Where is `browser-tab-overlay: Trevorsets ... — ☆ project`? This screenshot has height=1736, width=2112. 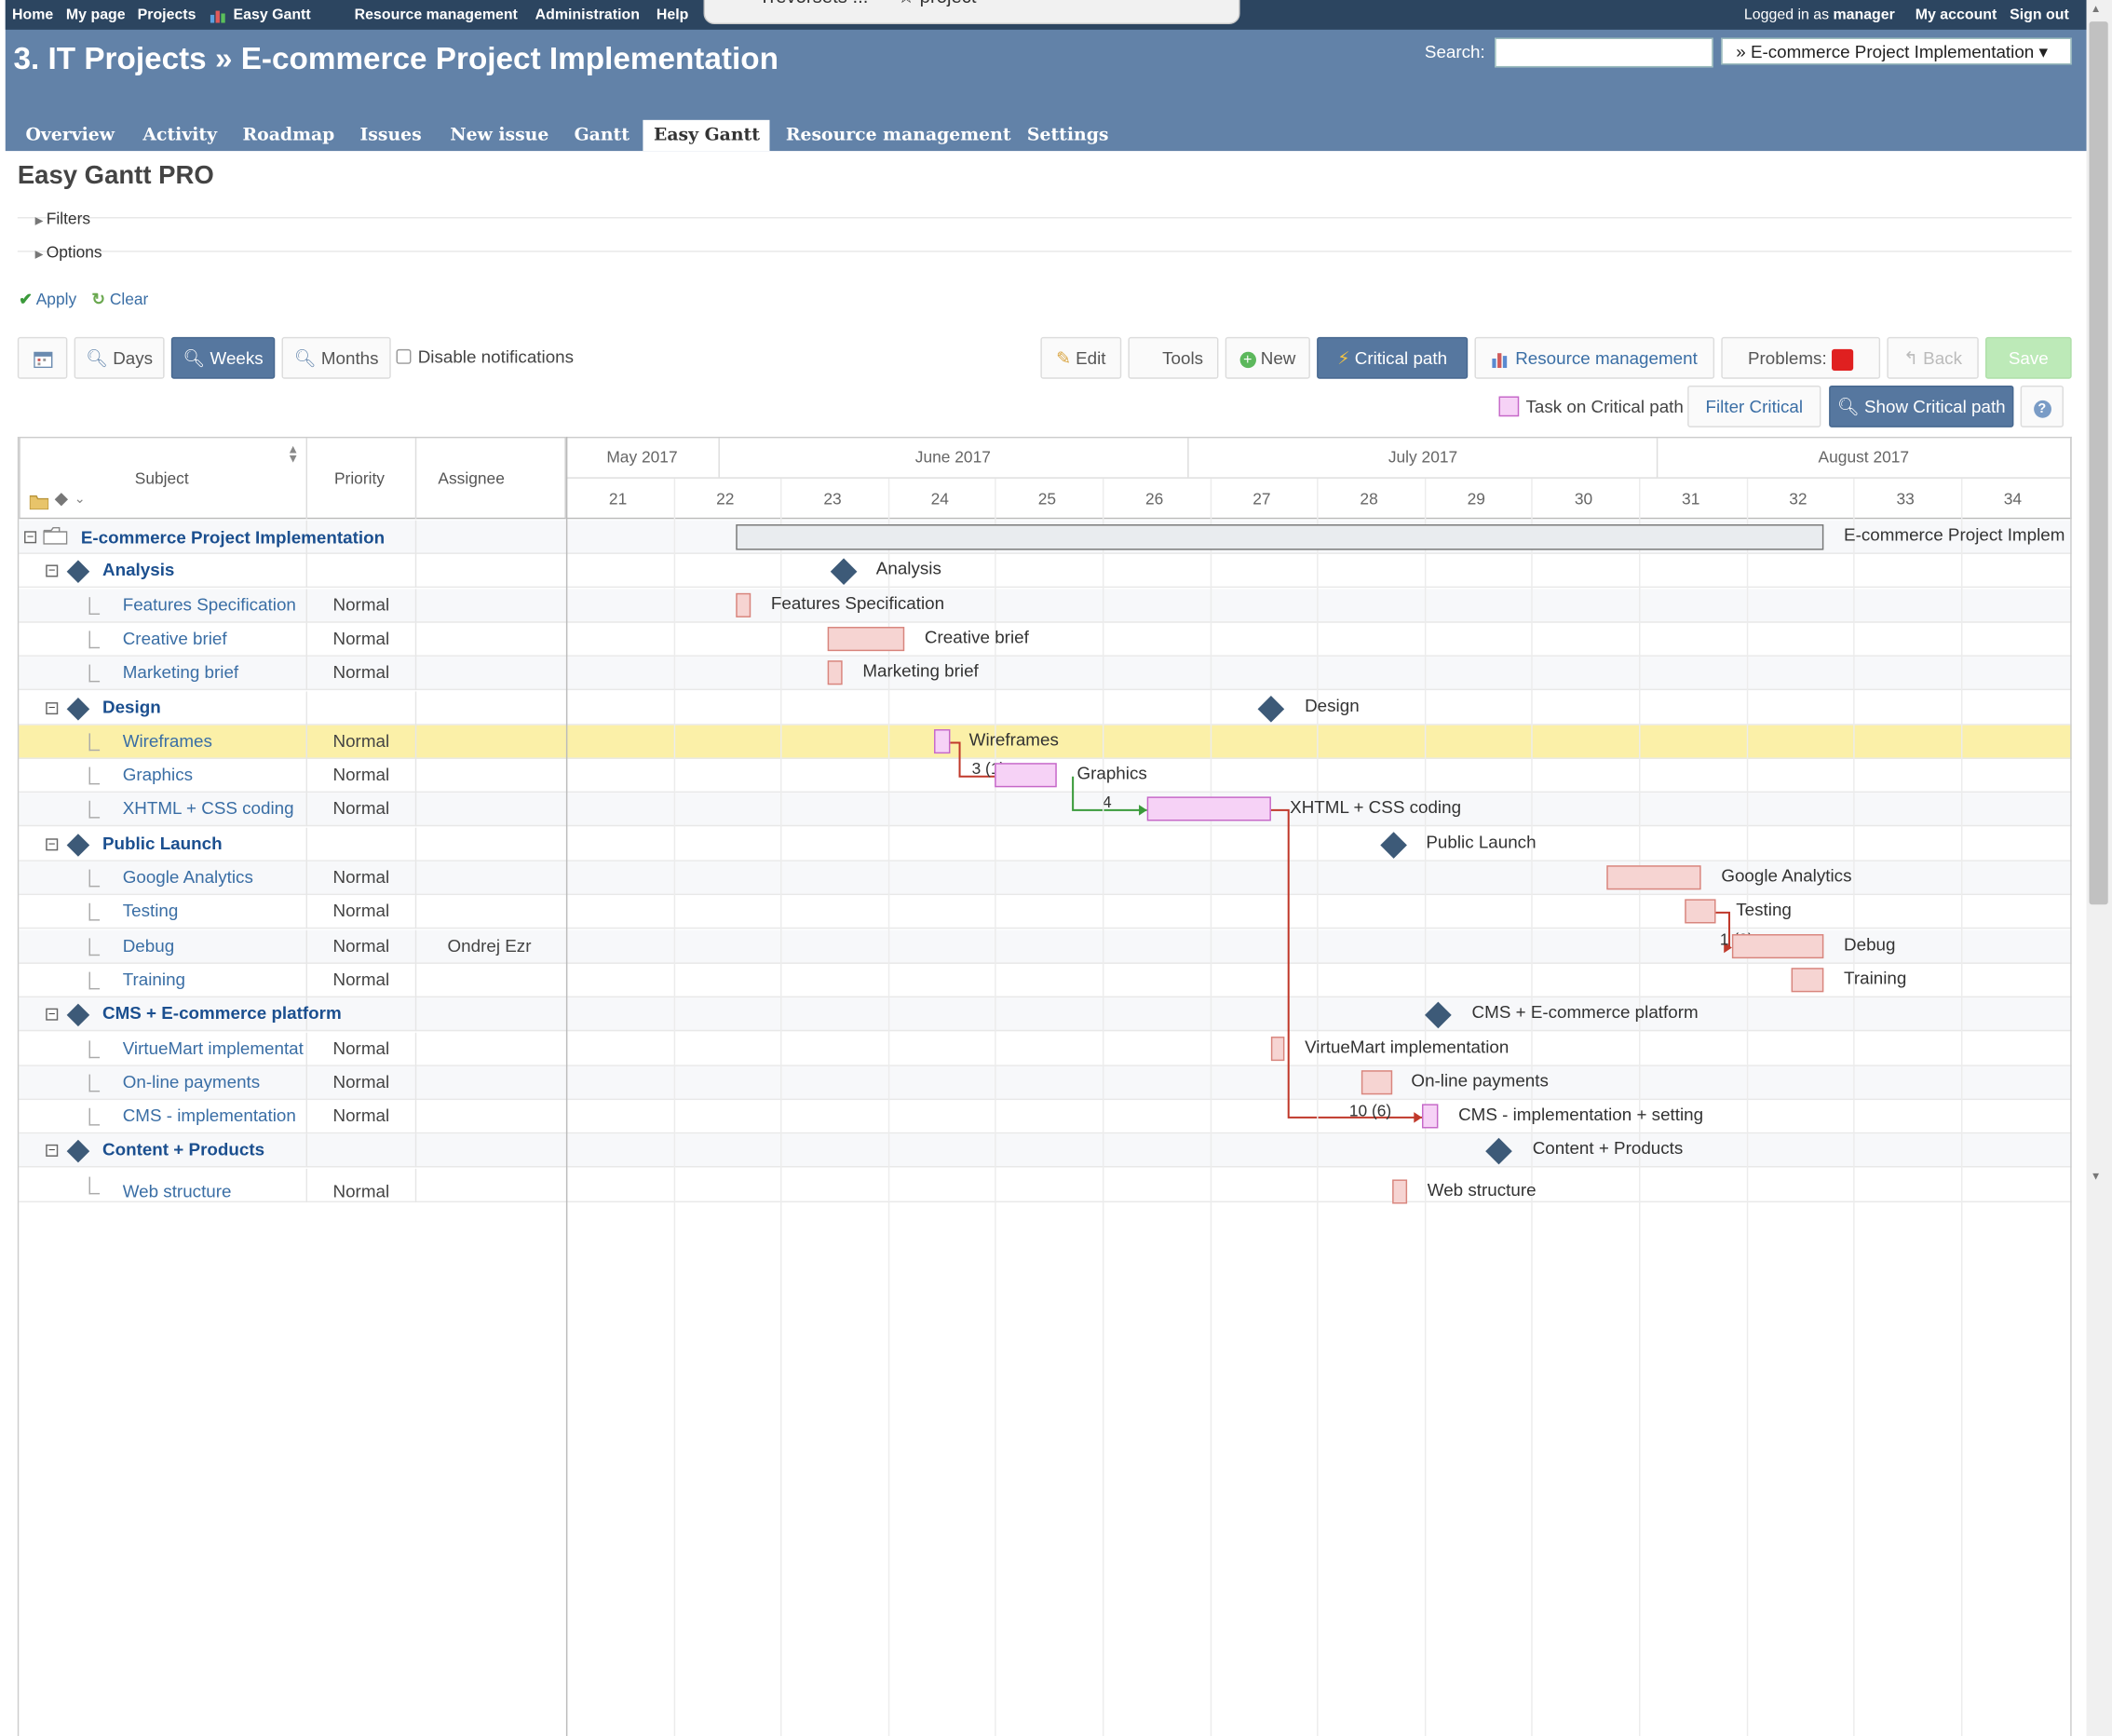 browser-tab-overlay: Trevorsets ... — ☆ project is located at coordinates (971, 12).